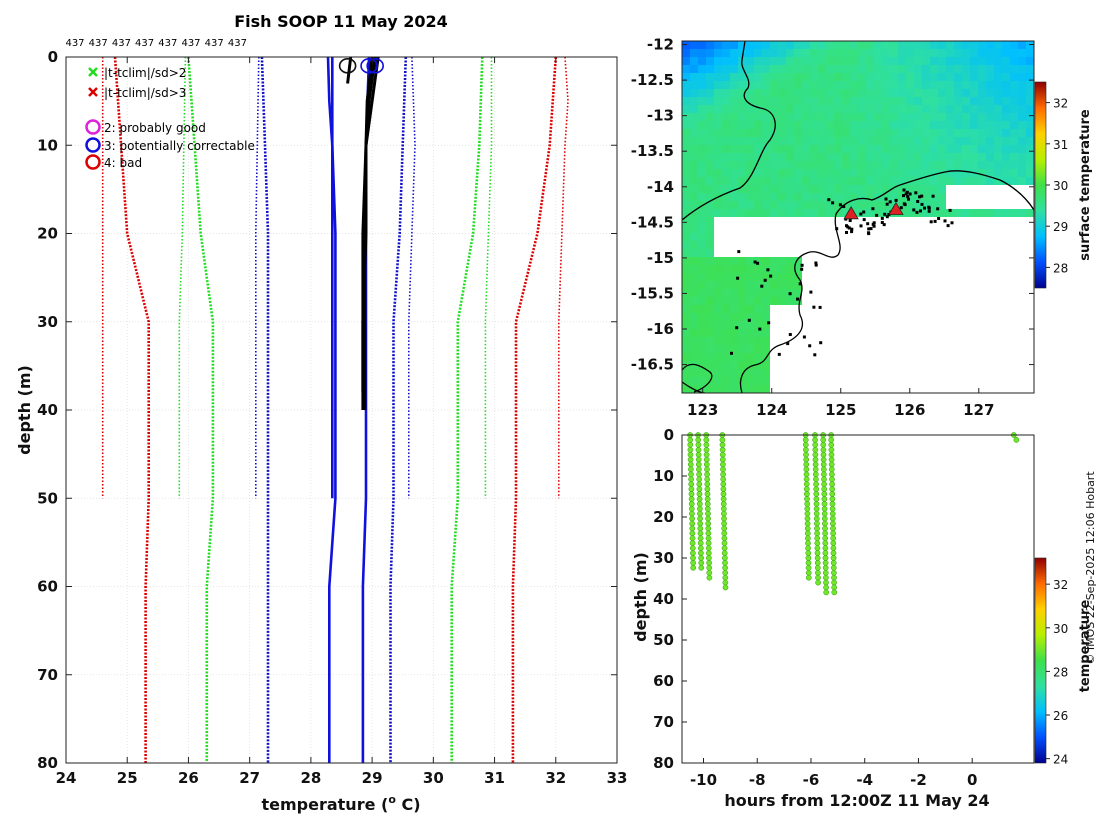  What do you see at coordinates (851, 213) in the screenshot?
I see `station-triangle-icon` at bounding box center [851, 213].